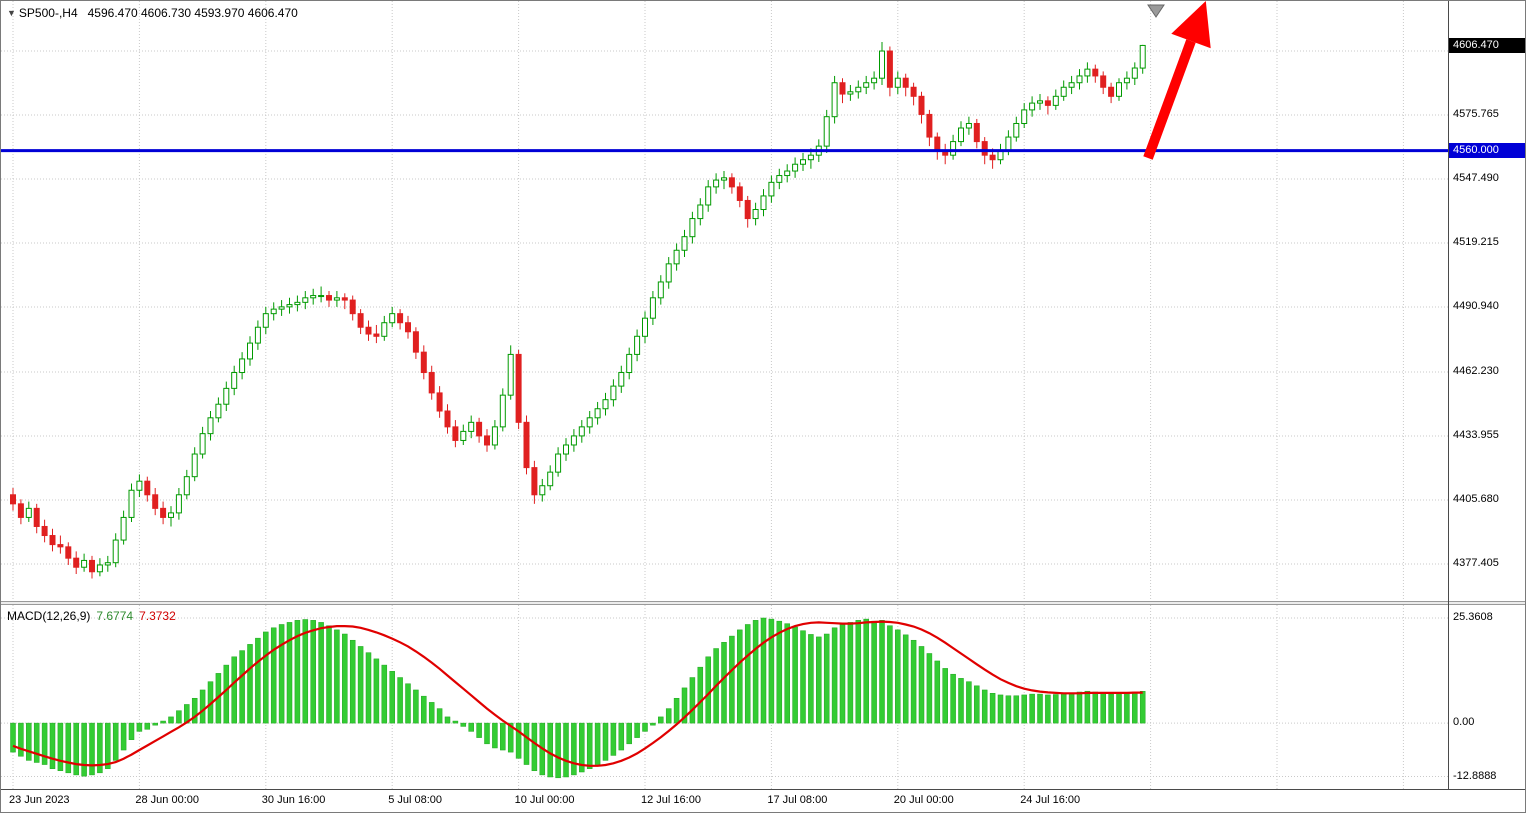 This screenshot has height=813, width=1526. Describe the element at coordinates (293, 800) in the screenshot. I see `time-axis-label: 30 Jun 16:00` at that location.